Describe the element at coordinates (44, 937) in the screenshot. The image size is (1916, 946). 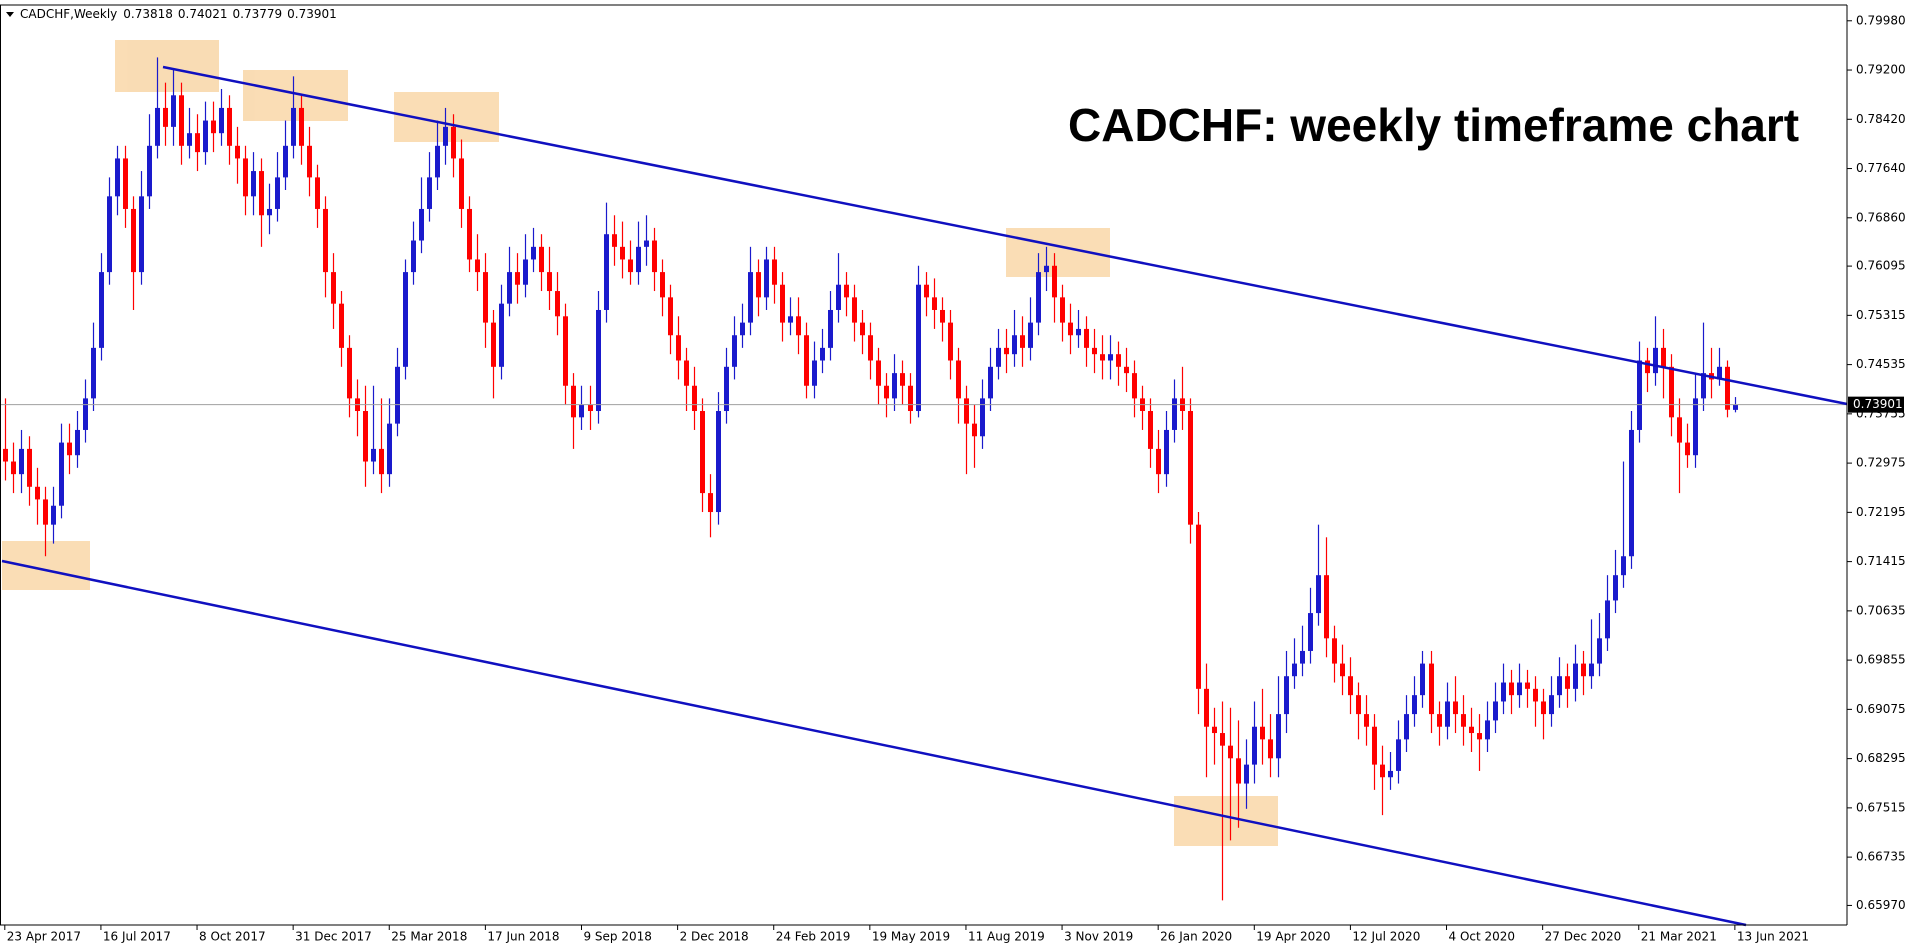
I see `x-tick-label: 23 Apr 2017` at that location.